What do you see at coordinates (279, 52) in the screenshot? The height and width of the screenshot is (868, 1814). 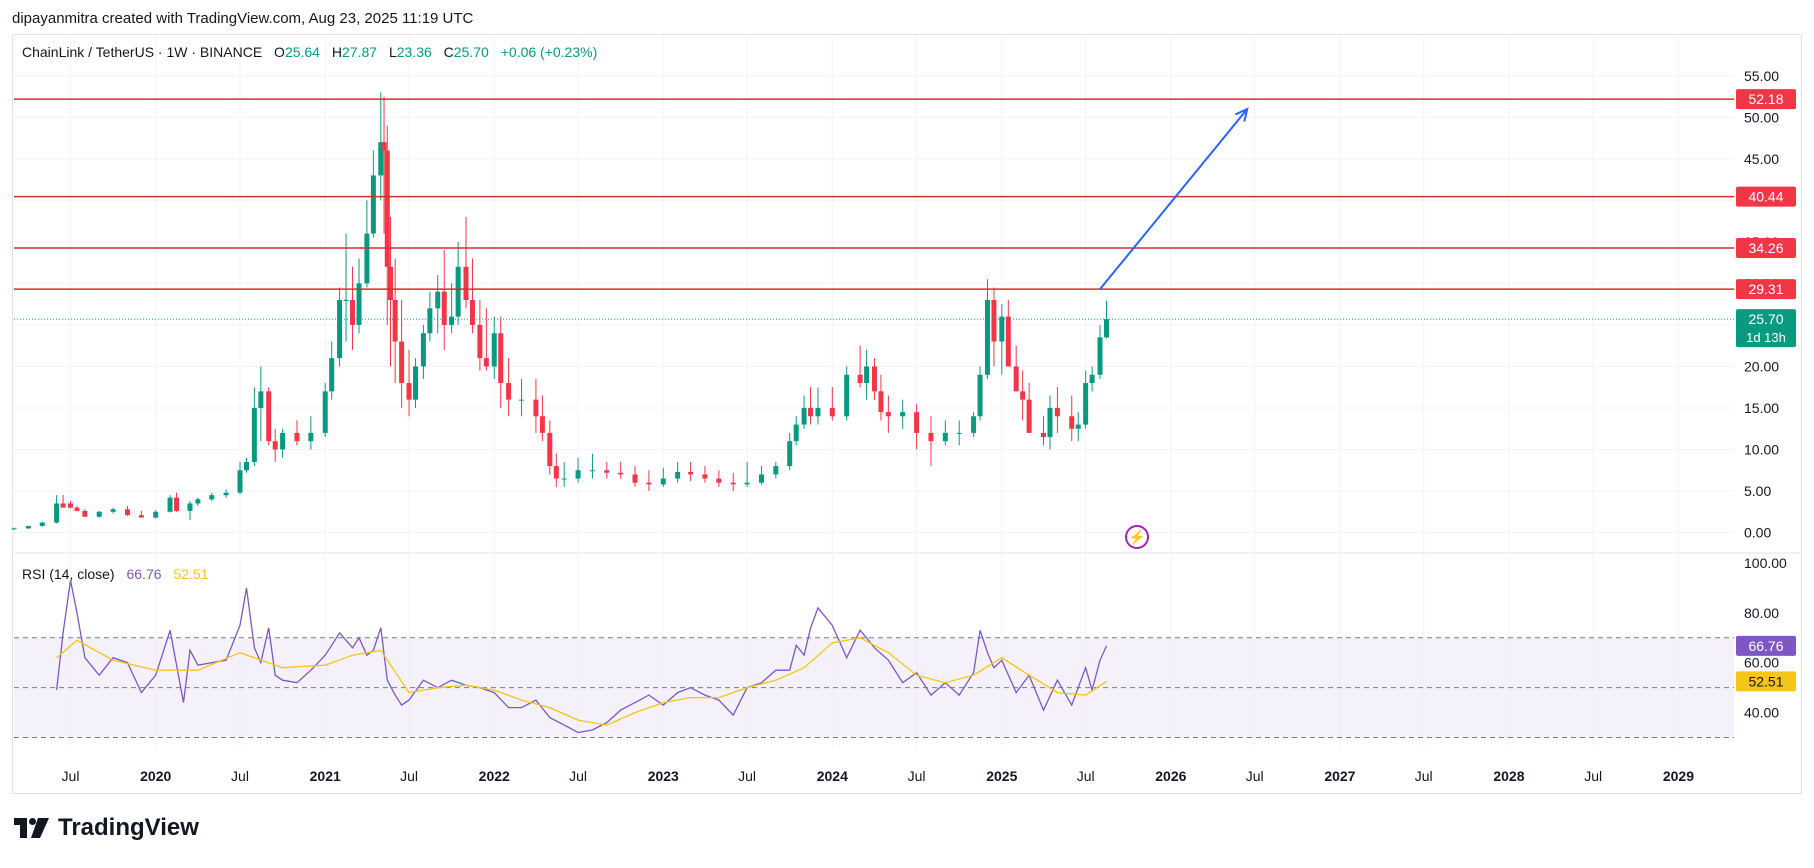 I see `open-label: O` at bounding box center [279, 52].